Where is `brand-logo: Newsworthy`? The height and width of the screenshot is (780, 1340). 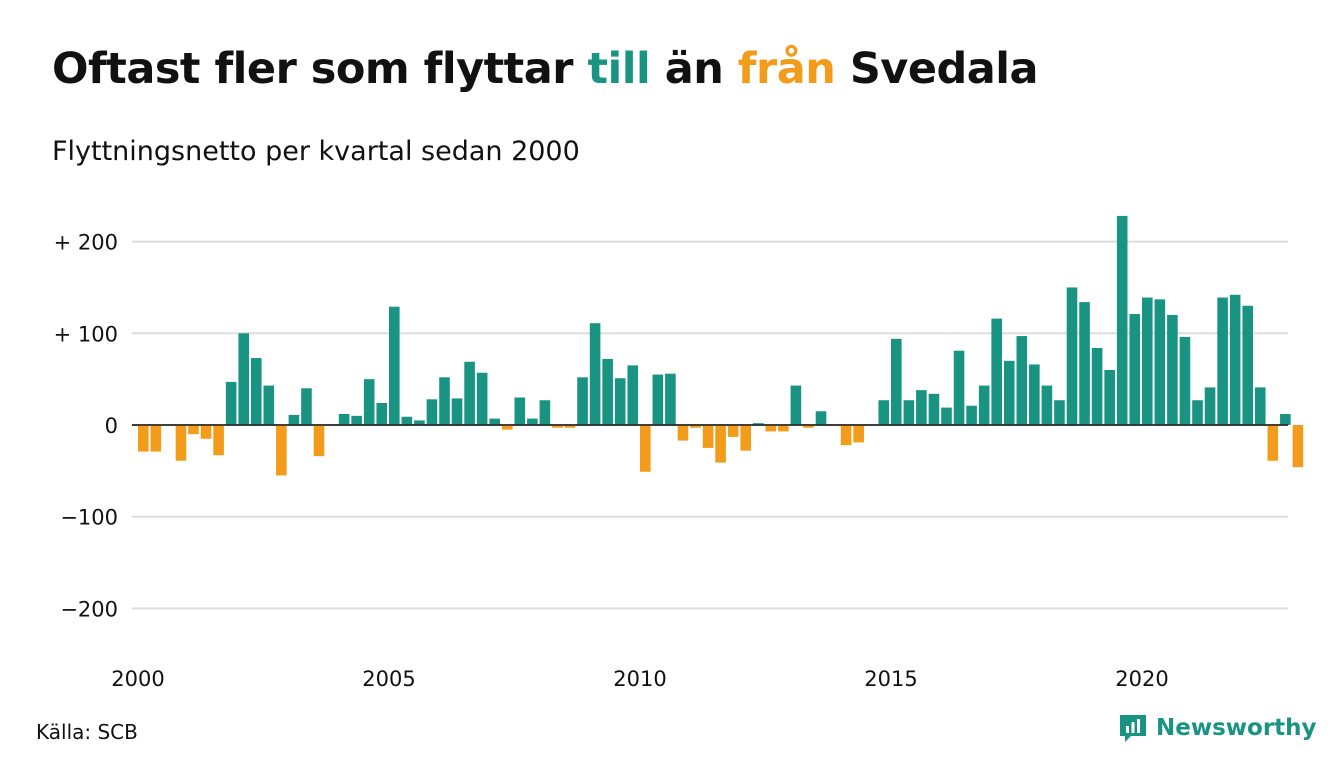
brand-logo: Newsworthy is located at coordinates (1217, 728).